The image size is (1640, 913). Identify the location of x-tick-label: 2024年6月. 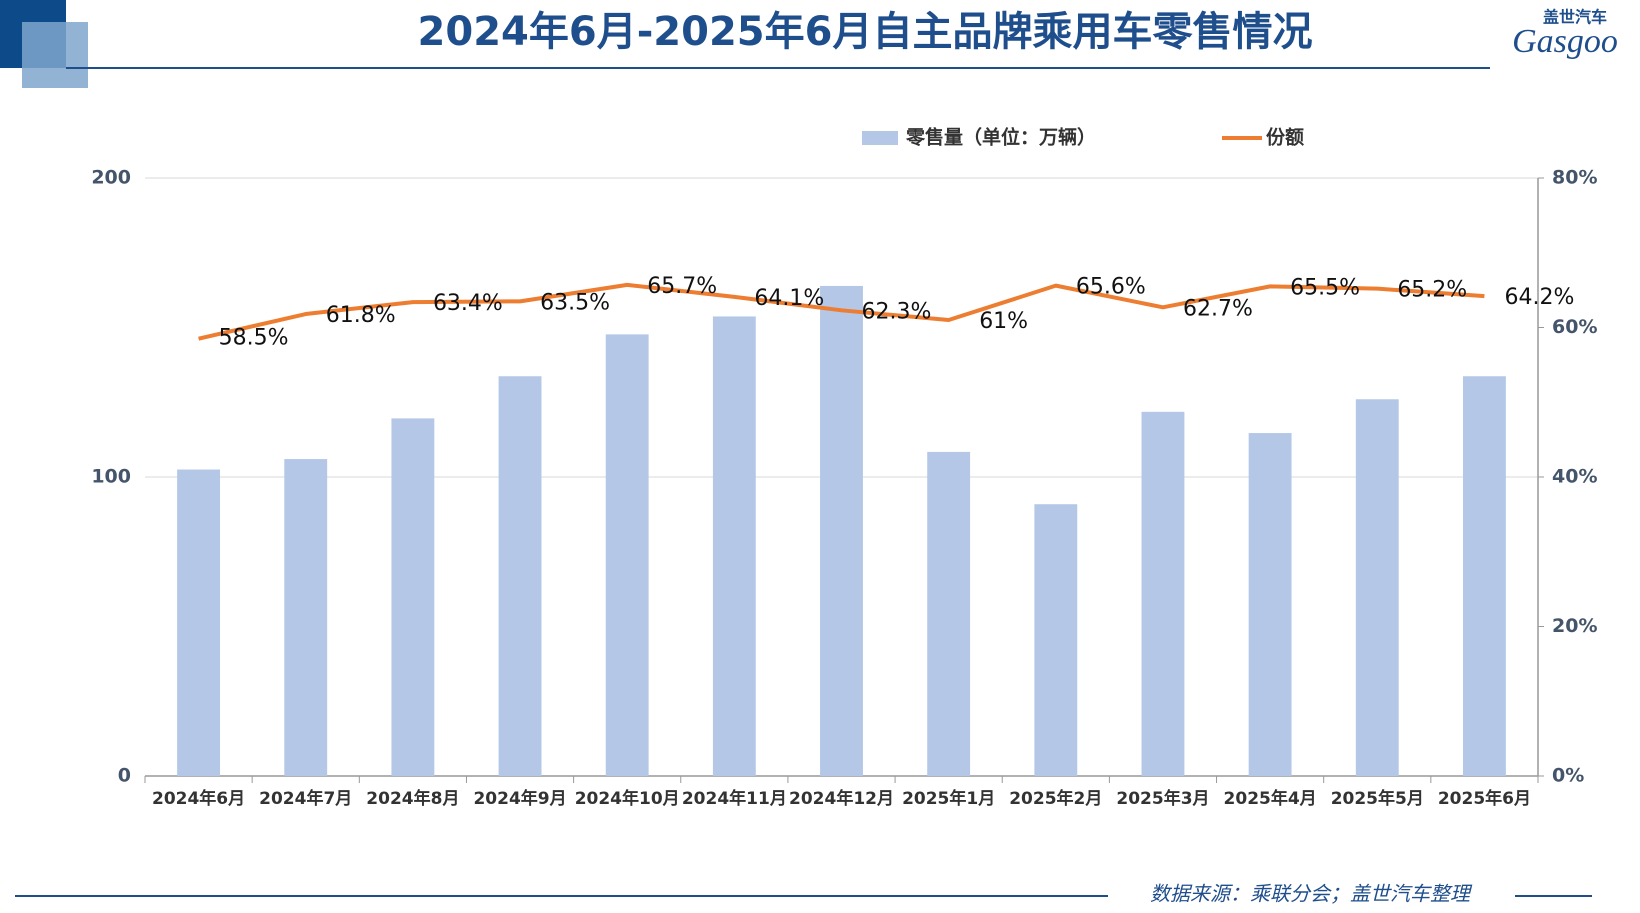
(198, 798).